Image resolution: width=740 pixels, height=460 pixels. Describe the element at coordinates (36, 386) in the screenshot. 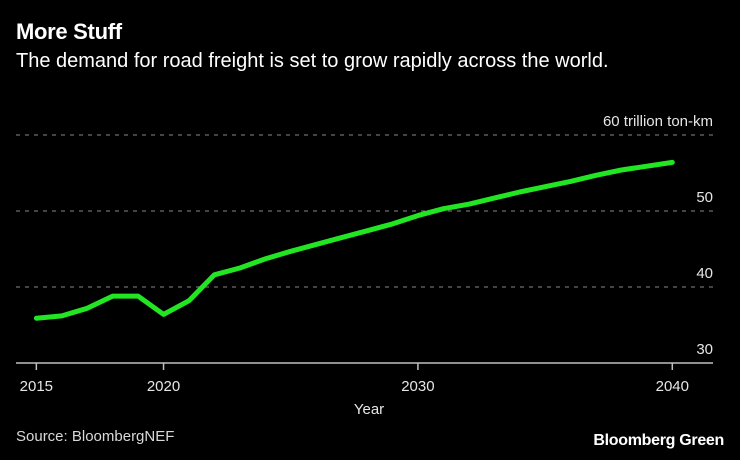

I see `x-tick-label-2015: 2015` at that location.